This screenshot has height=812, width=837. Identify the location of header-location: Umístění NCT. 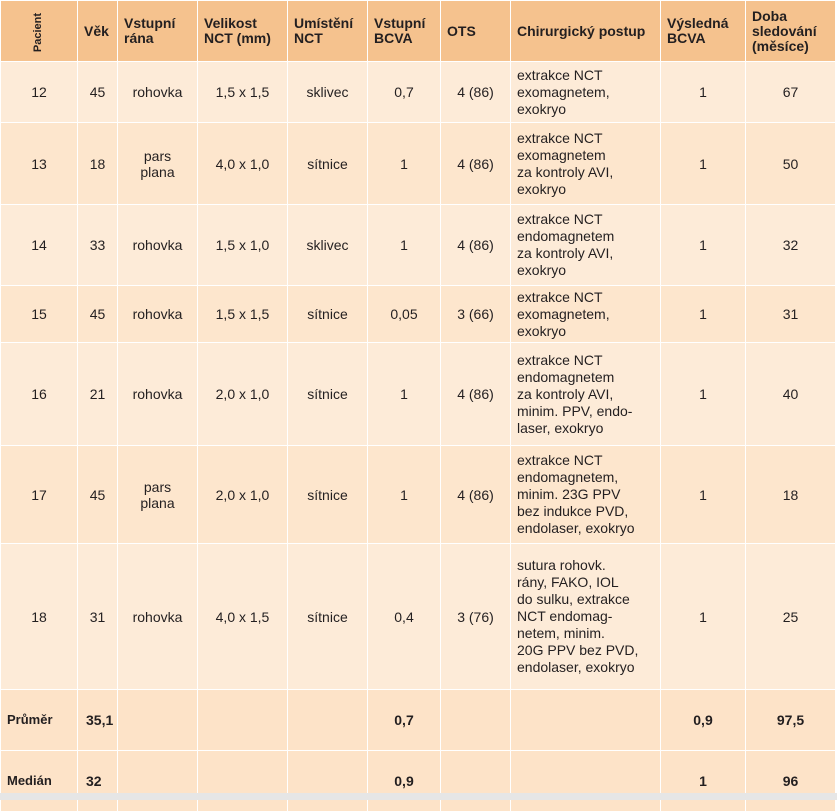
(327, 31).